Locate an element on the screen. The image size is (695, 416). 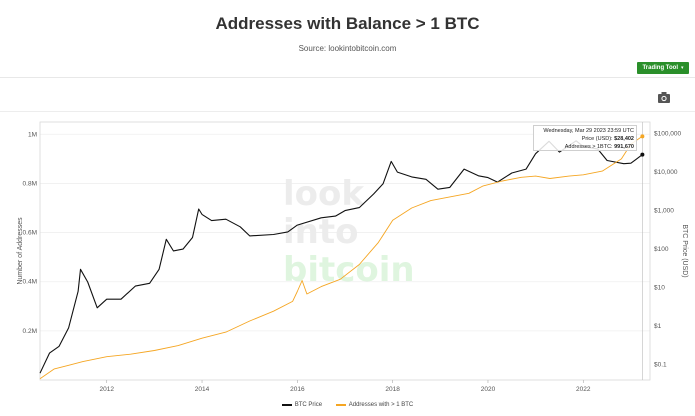
y-right-tick-label: $1,000 is located at coordinates (664, 211).